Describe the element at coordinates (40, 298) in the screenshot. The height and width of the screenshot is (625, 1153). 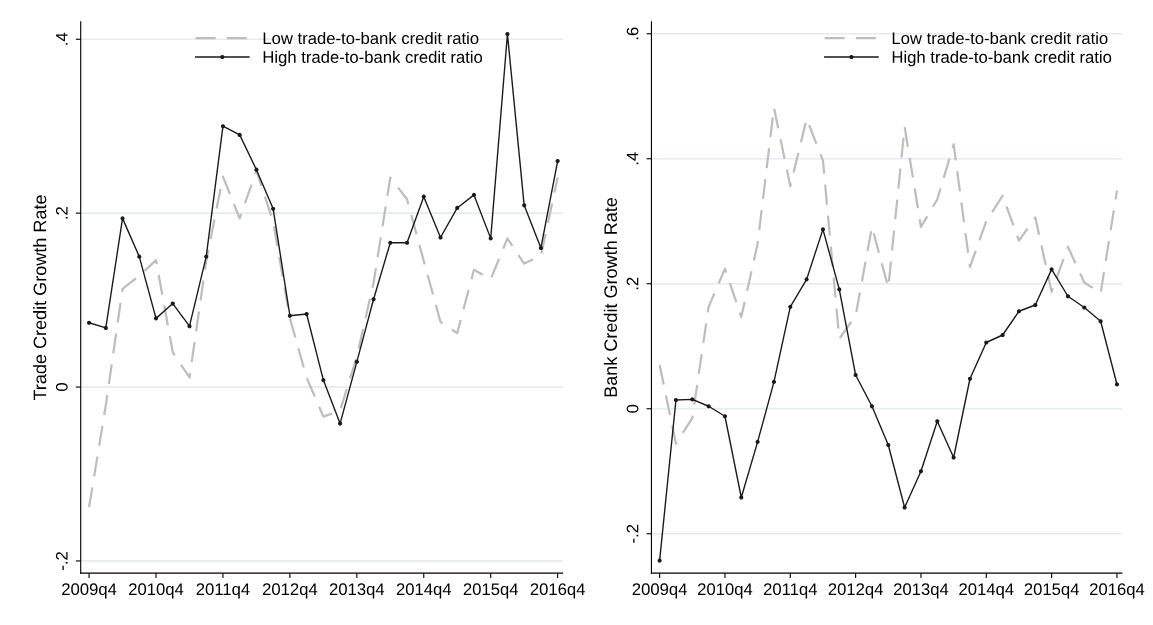
I see `y-axis-title: Trade Credit Growth Rate` at that location.